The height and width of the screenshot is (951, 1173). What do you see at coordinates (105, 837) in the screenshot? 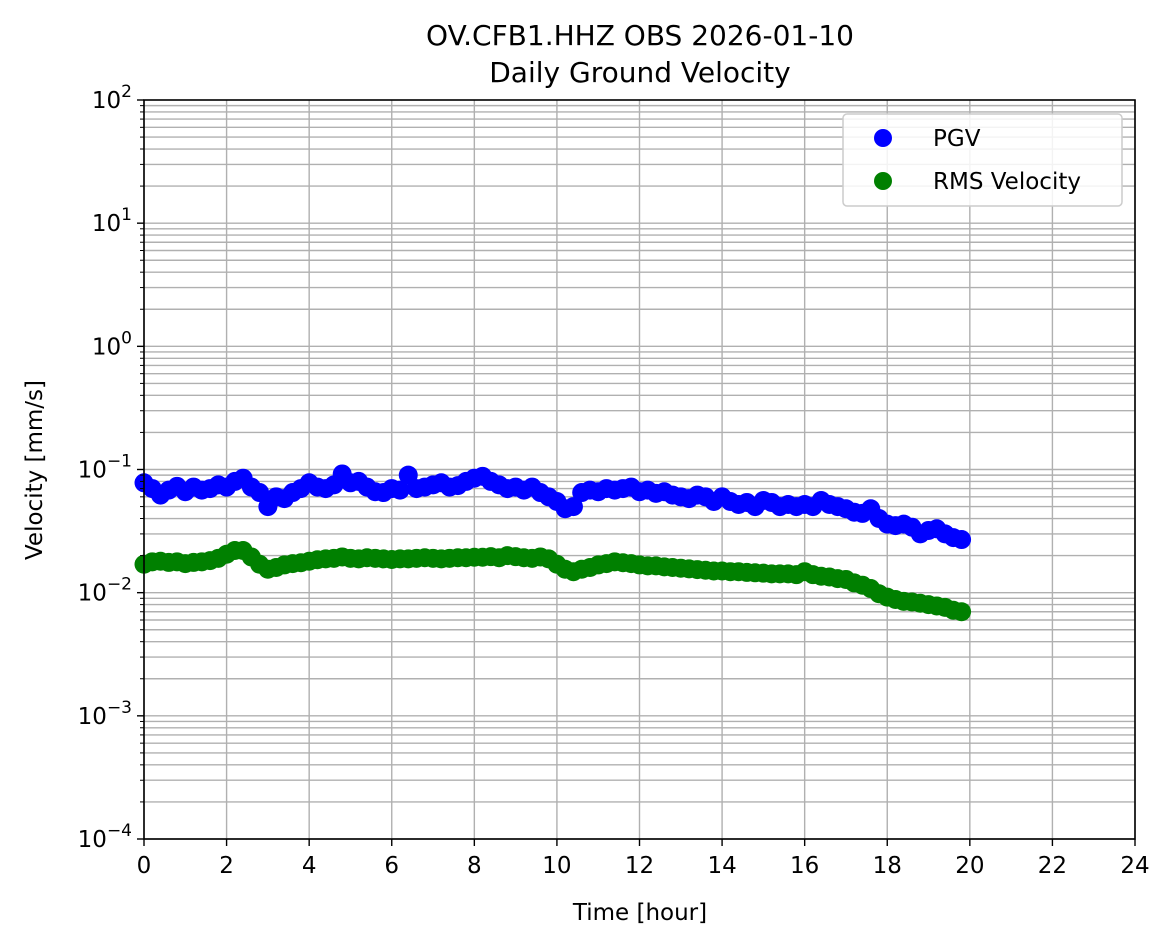
I see `y-tick-label: 10⁻⁴` at bounding box center [105, 837].